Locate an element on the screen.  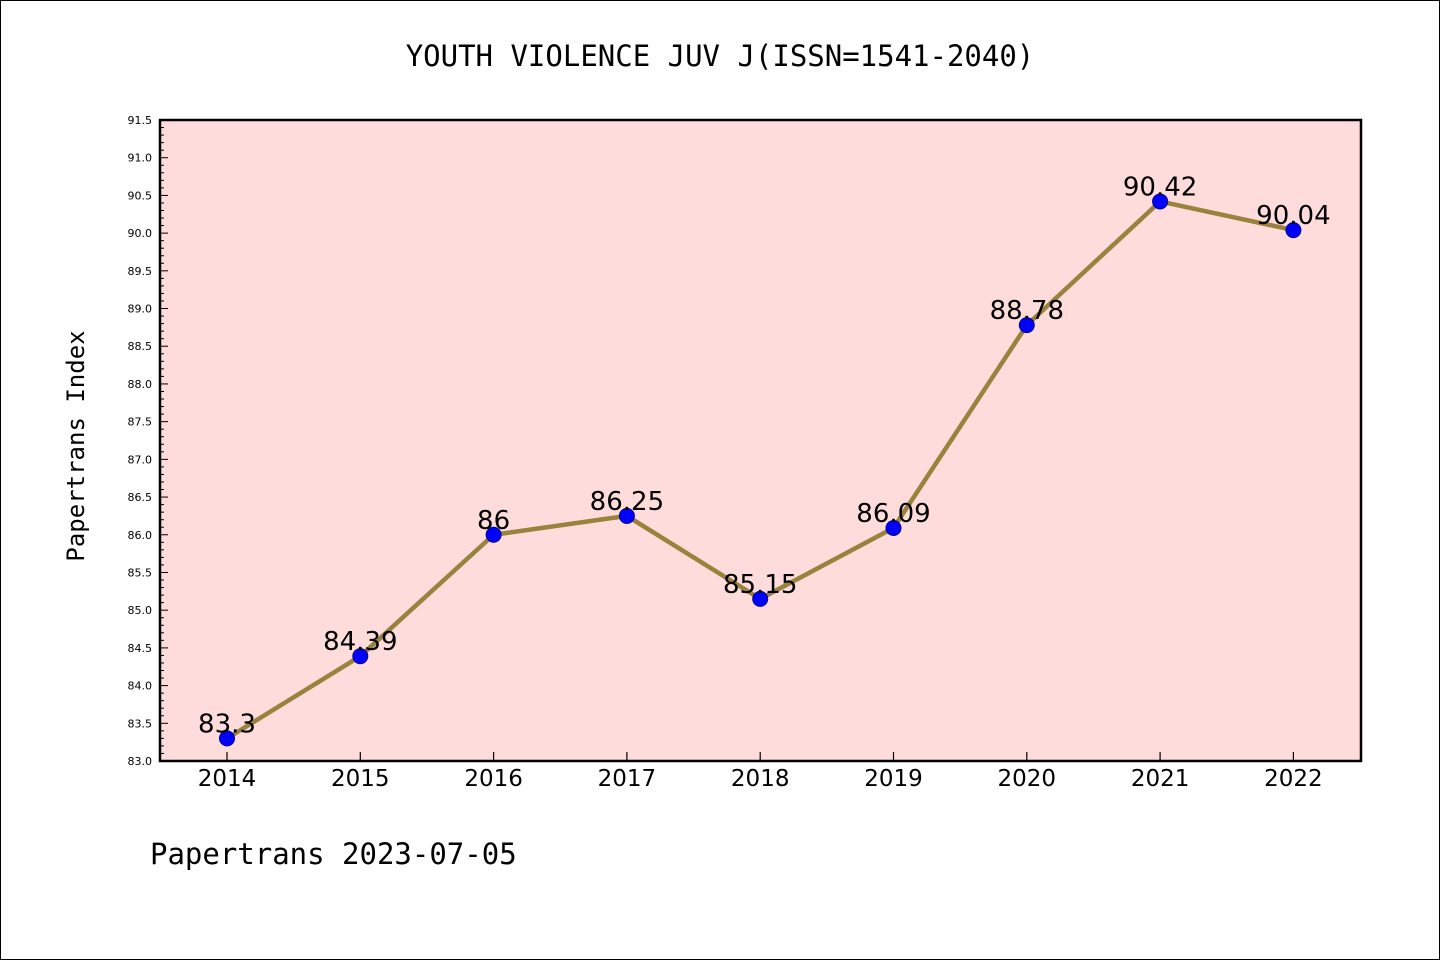
x-axis: 2014 2015 2016 2017 2018 2019 2020 2021 2022 is located at coordinates (760, 772).